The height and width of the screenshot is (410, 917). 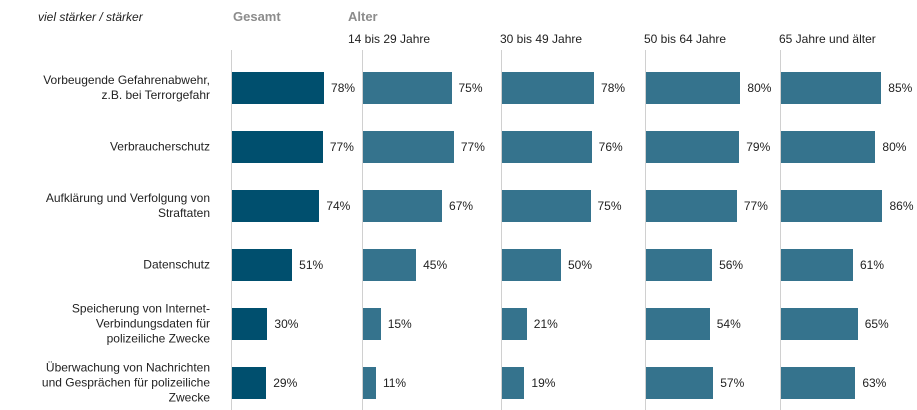 What do you see at coordinates (338, 206) in the screenshot?
I see `value-label: 74%` at bounding box center [338, 206].